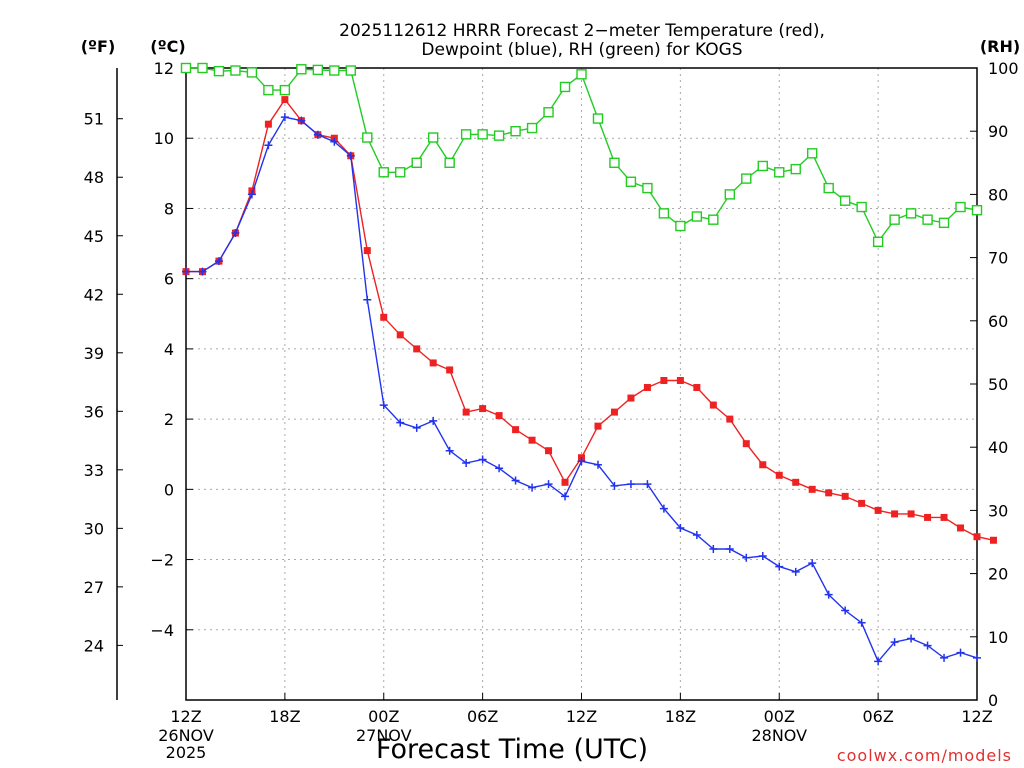 The width and height of the screenshot is (1024, 768). I want to click on celsius-tick-label: −4, so click(162, 630).